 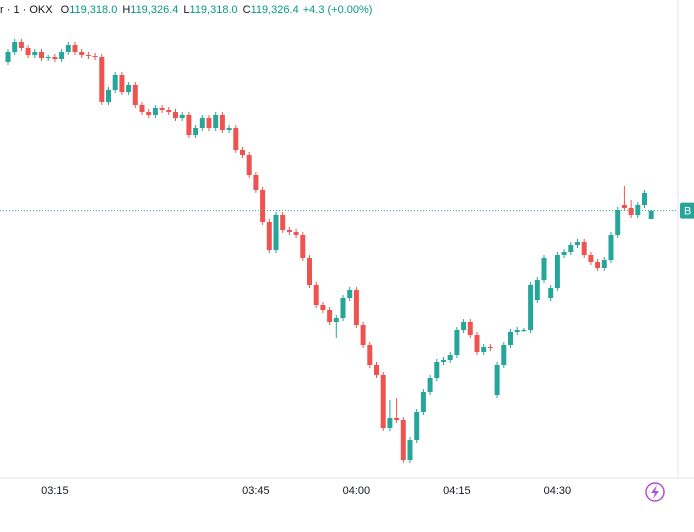 What do you see at coordinates (687, 212) in the screenshot?
I see `price-tag-label: B` at bounding box center [687, 212].